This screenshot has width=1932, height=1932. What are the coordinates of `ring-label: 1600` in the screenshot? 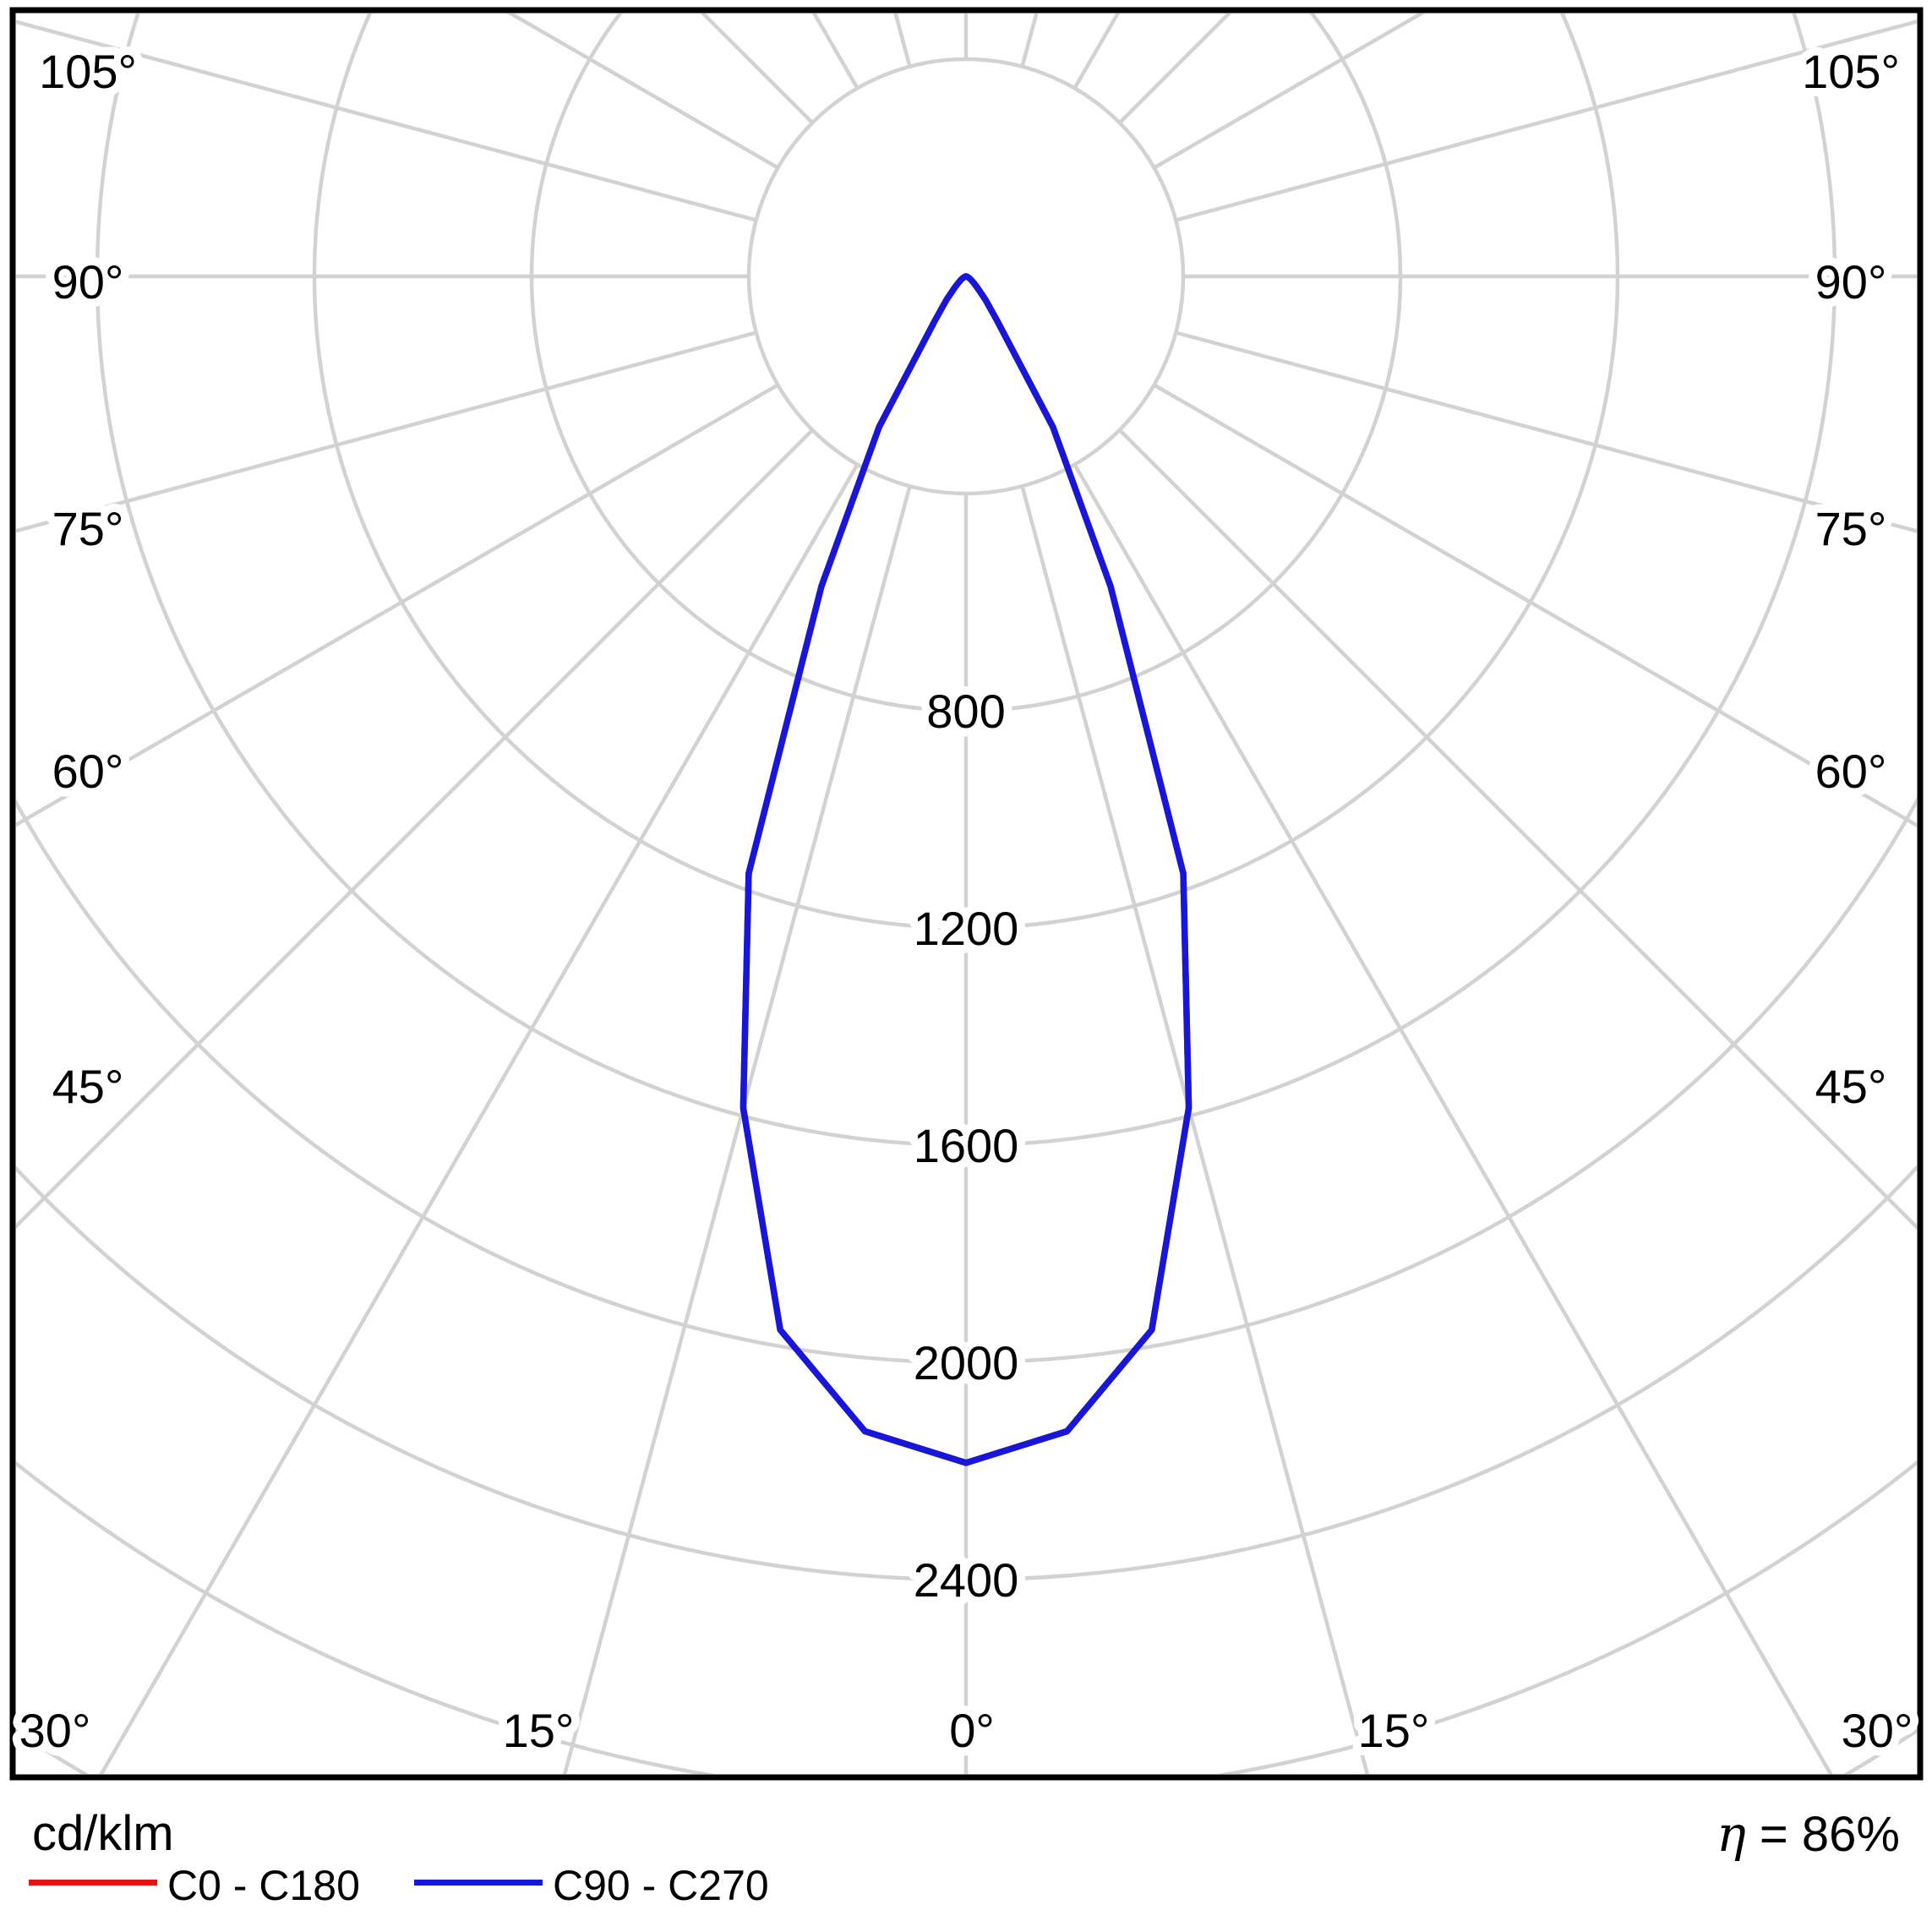 It's located at (966, 1145).